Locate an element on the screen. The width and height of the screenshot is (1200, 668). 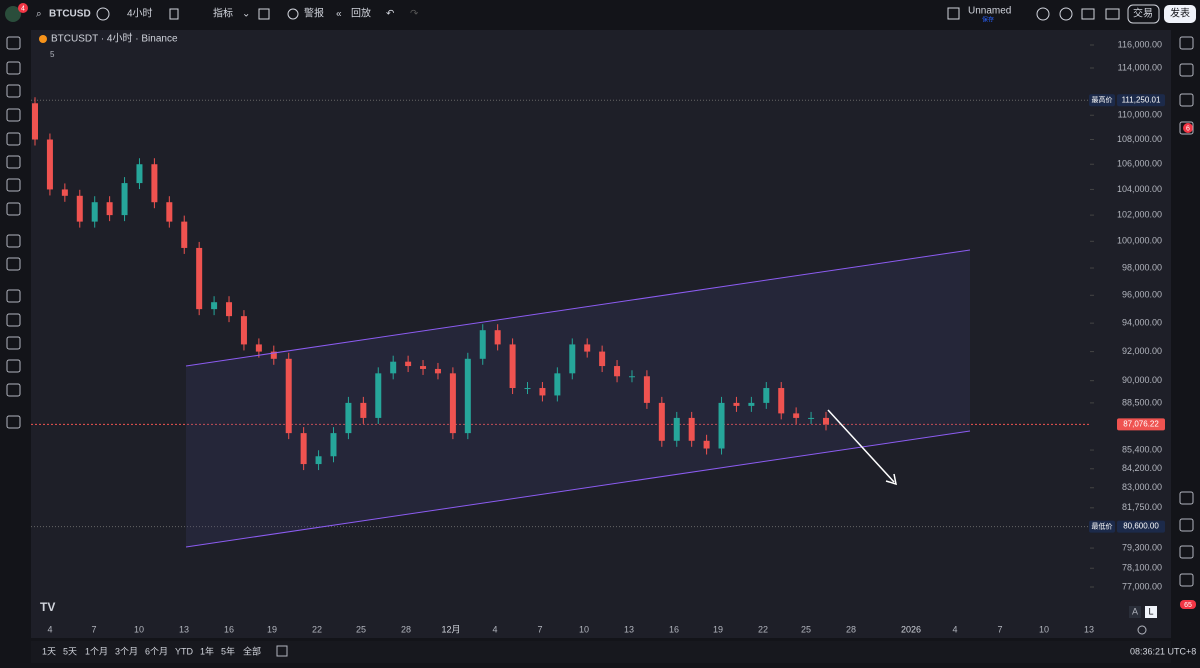
high-label: 111,250.01 is located at coordinates (1141, 99).